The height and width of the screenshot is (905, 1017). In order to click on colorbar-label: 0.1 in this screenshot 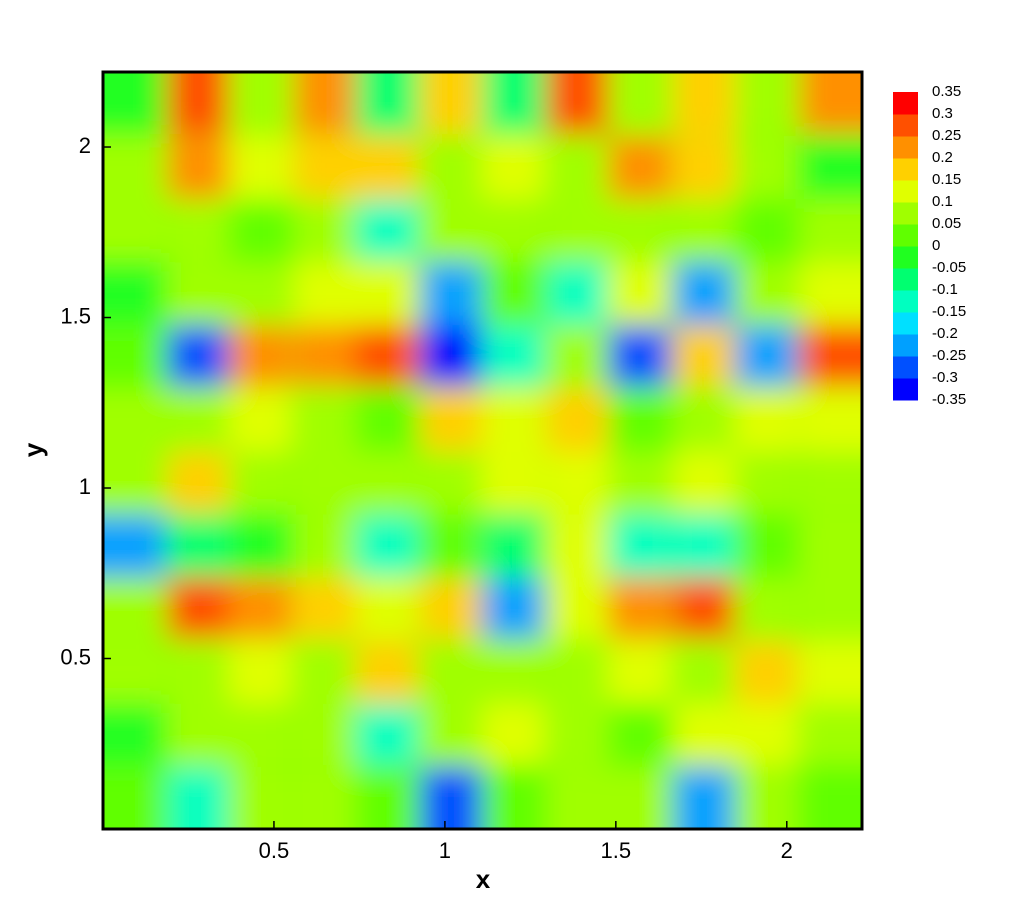, I will do `click(942, 201)`.